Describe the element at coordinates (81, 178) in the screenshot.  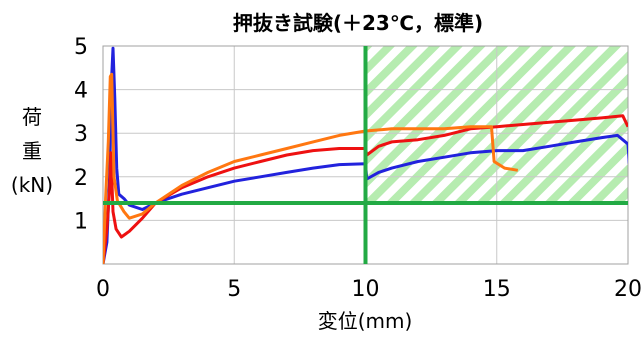
I see `y-tick-label: 2` at that location.